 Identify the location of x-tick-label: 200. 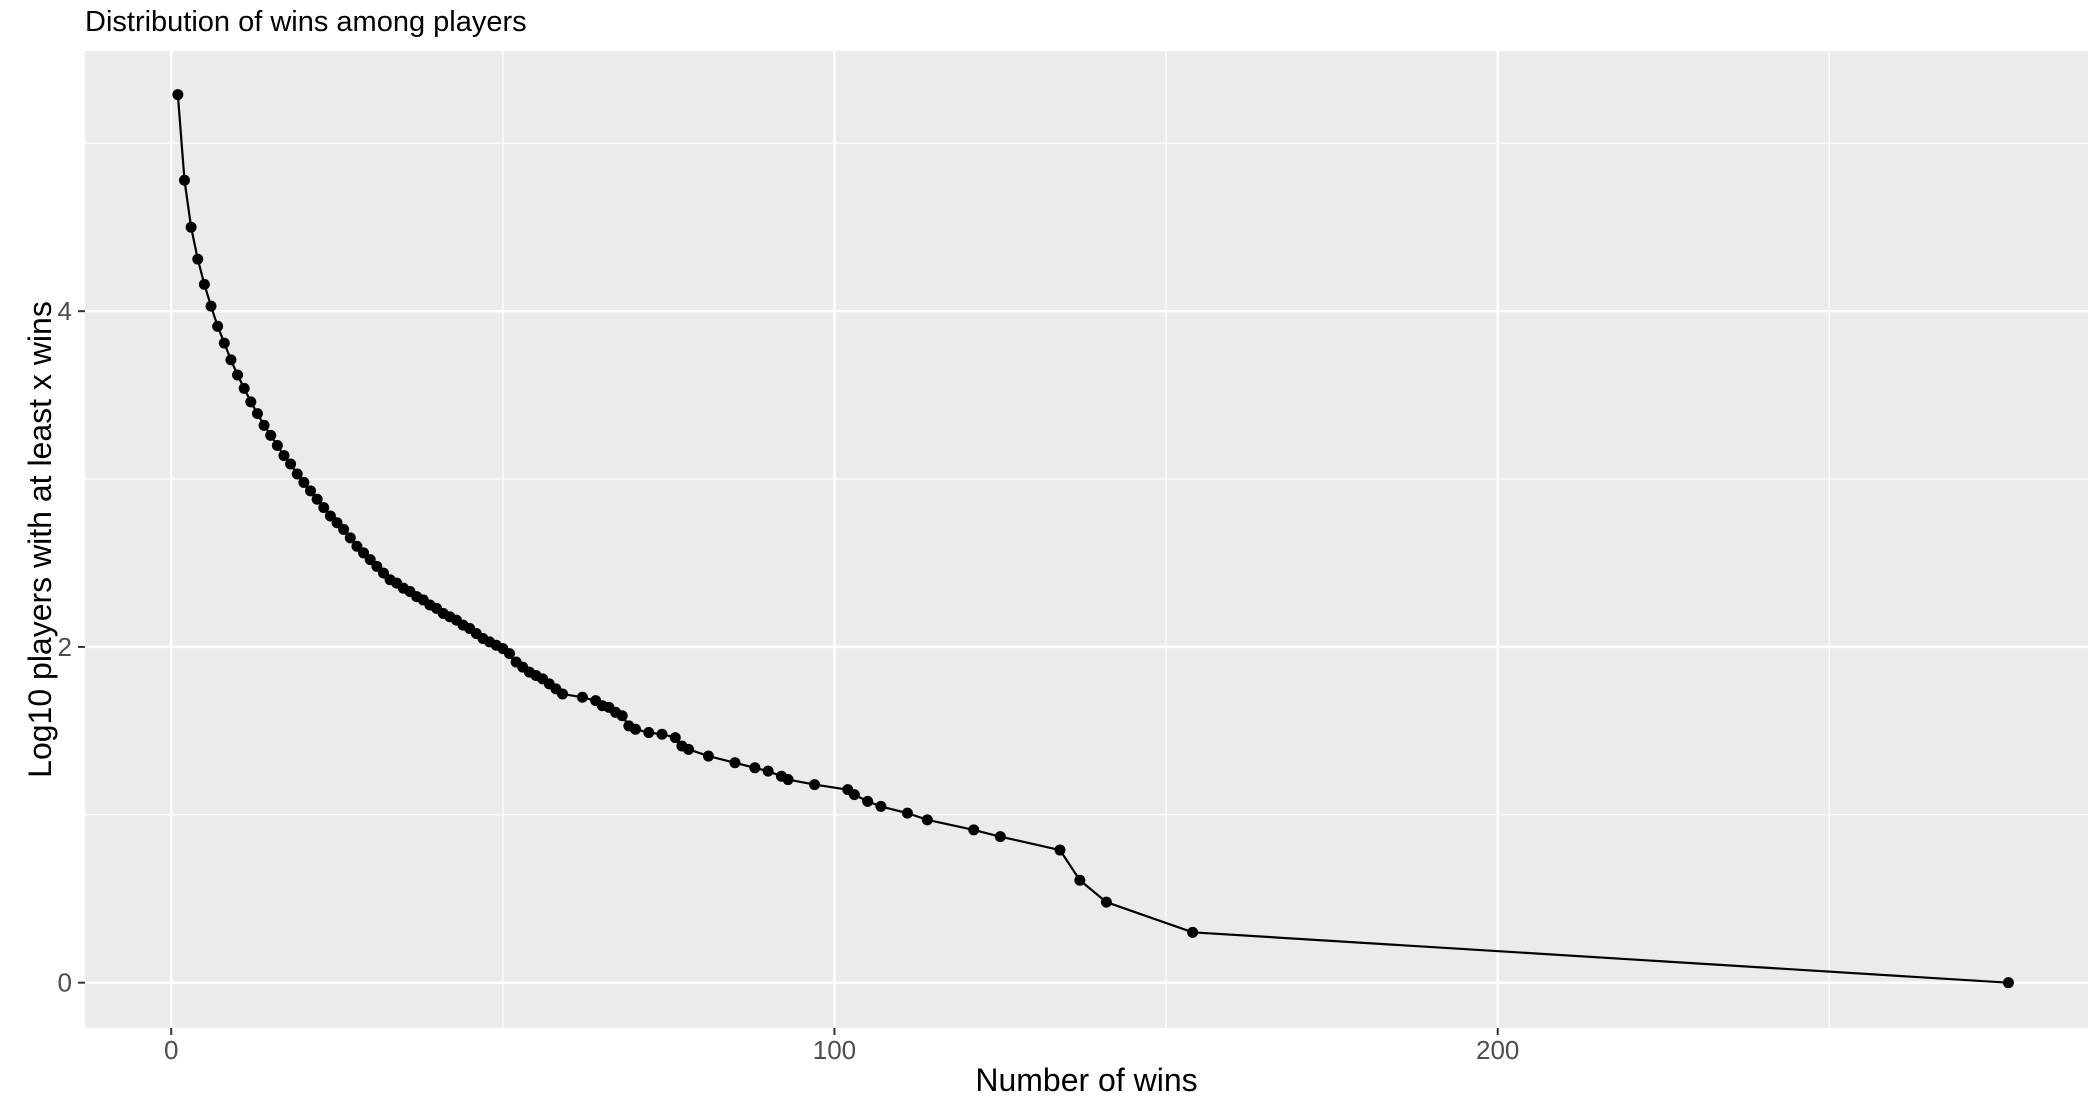
(1497, 1050).